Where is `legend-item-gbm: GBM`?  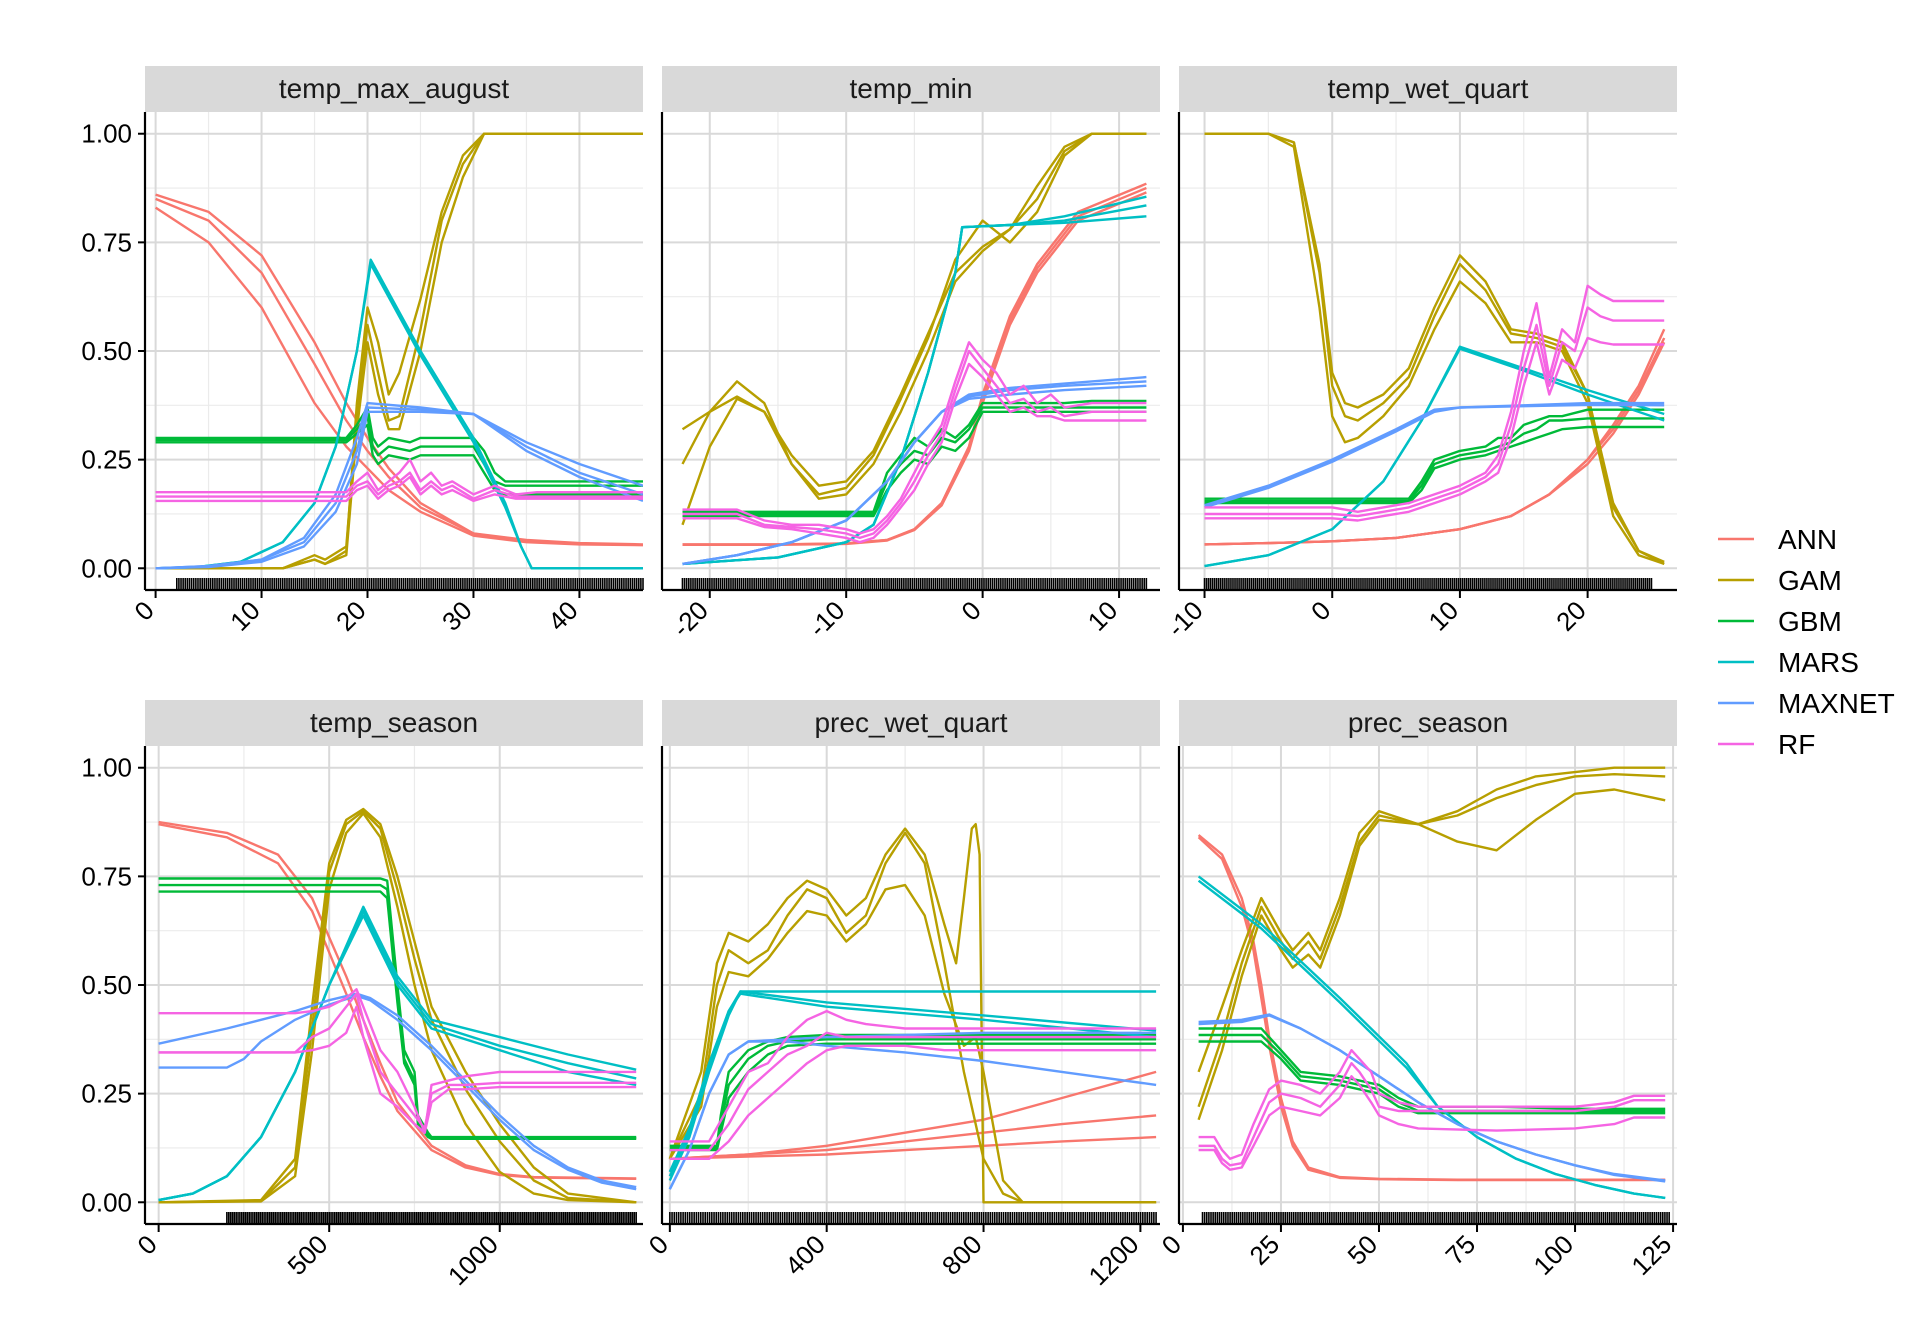
legend-item-gbm: GBM is located at coordinates (1780, 621).